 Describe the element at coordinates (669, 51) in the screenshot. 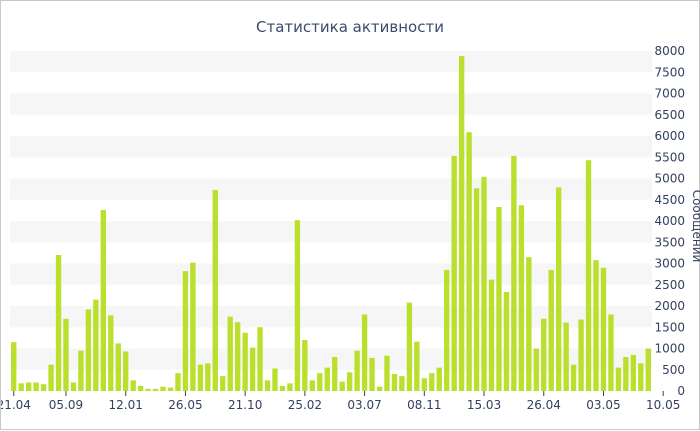

I see `y-tick-label: 8000` at that location.